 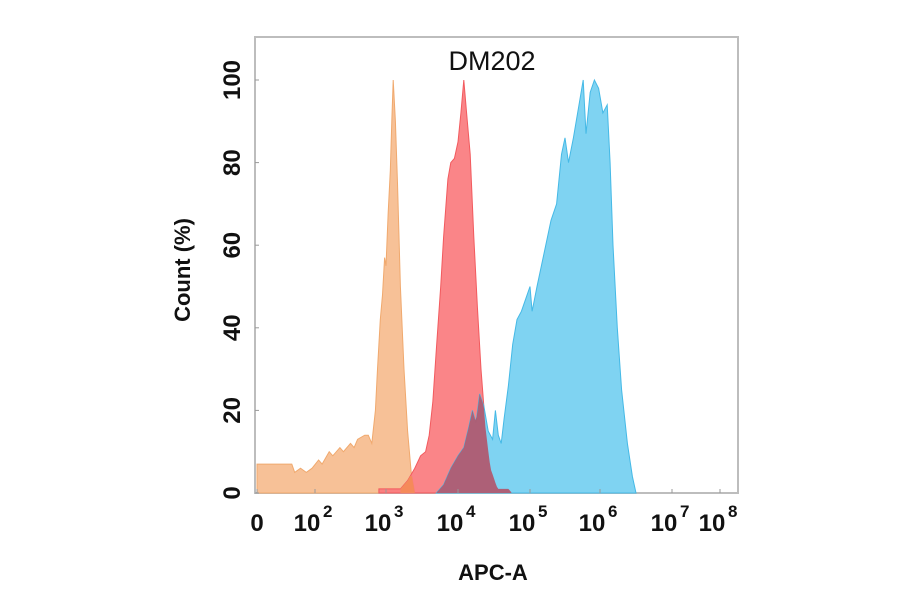 What do you see at coordinates (491, 61) in the screenshot?
I see `chart-title: DM202` at bounding box center [491, 61].